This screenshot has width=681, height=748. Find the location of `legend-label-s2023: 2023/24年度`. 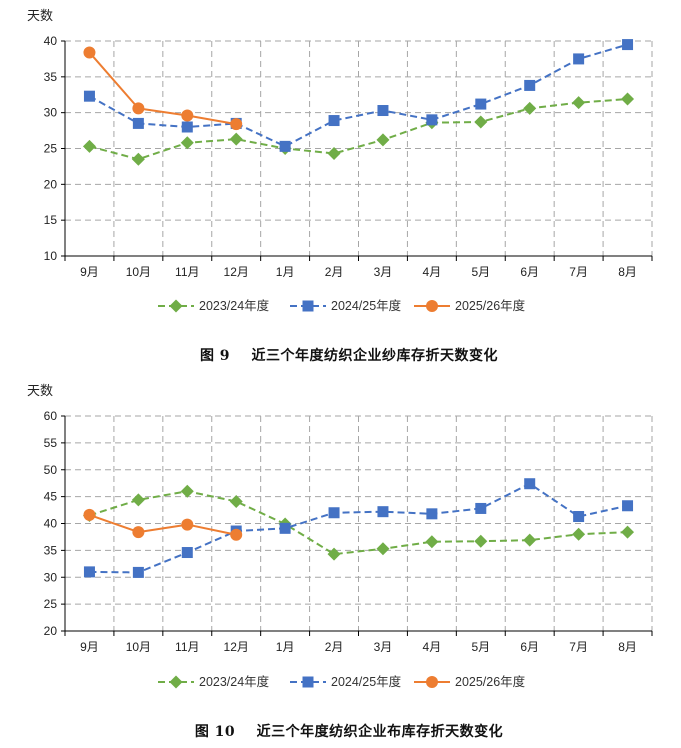

legend-label-s2023: 2023/24年度 is located at coordinates (234, 305).